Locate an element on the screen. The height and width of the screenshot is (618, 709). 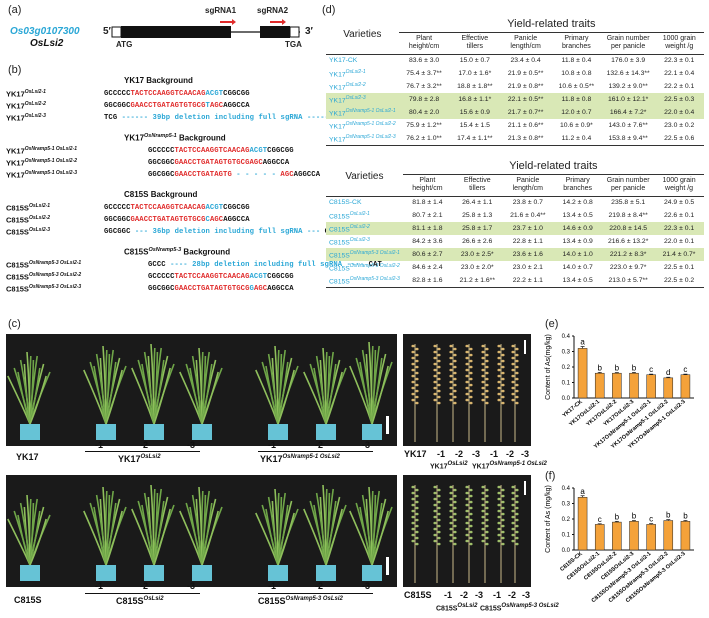
panel-e-label: (e) is located at coordinates (552, 324).